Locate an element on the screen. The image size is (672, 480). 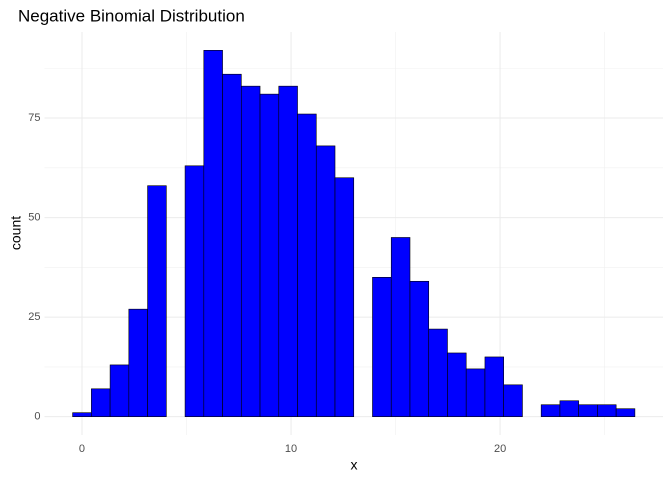
chart-title: Negative Binomial Distribution is located at coordinates (131, 15).